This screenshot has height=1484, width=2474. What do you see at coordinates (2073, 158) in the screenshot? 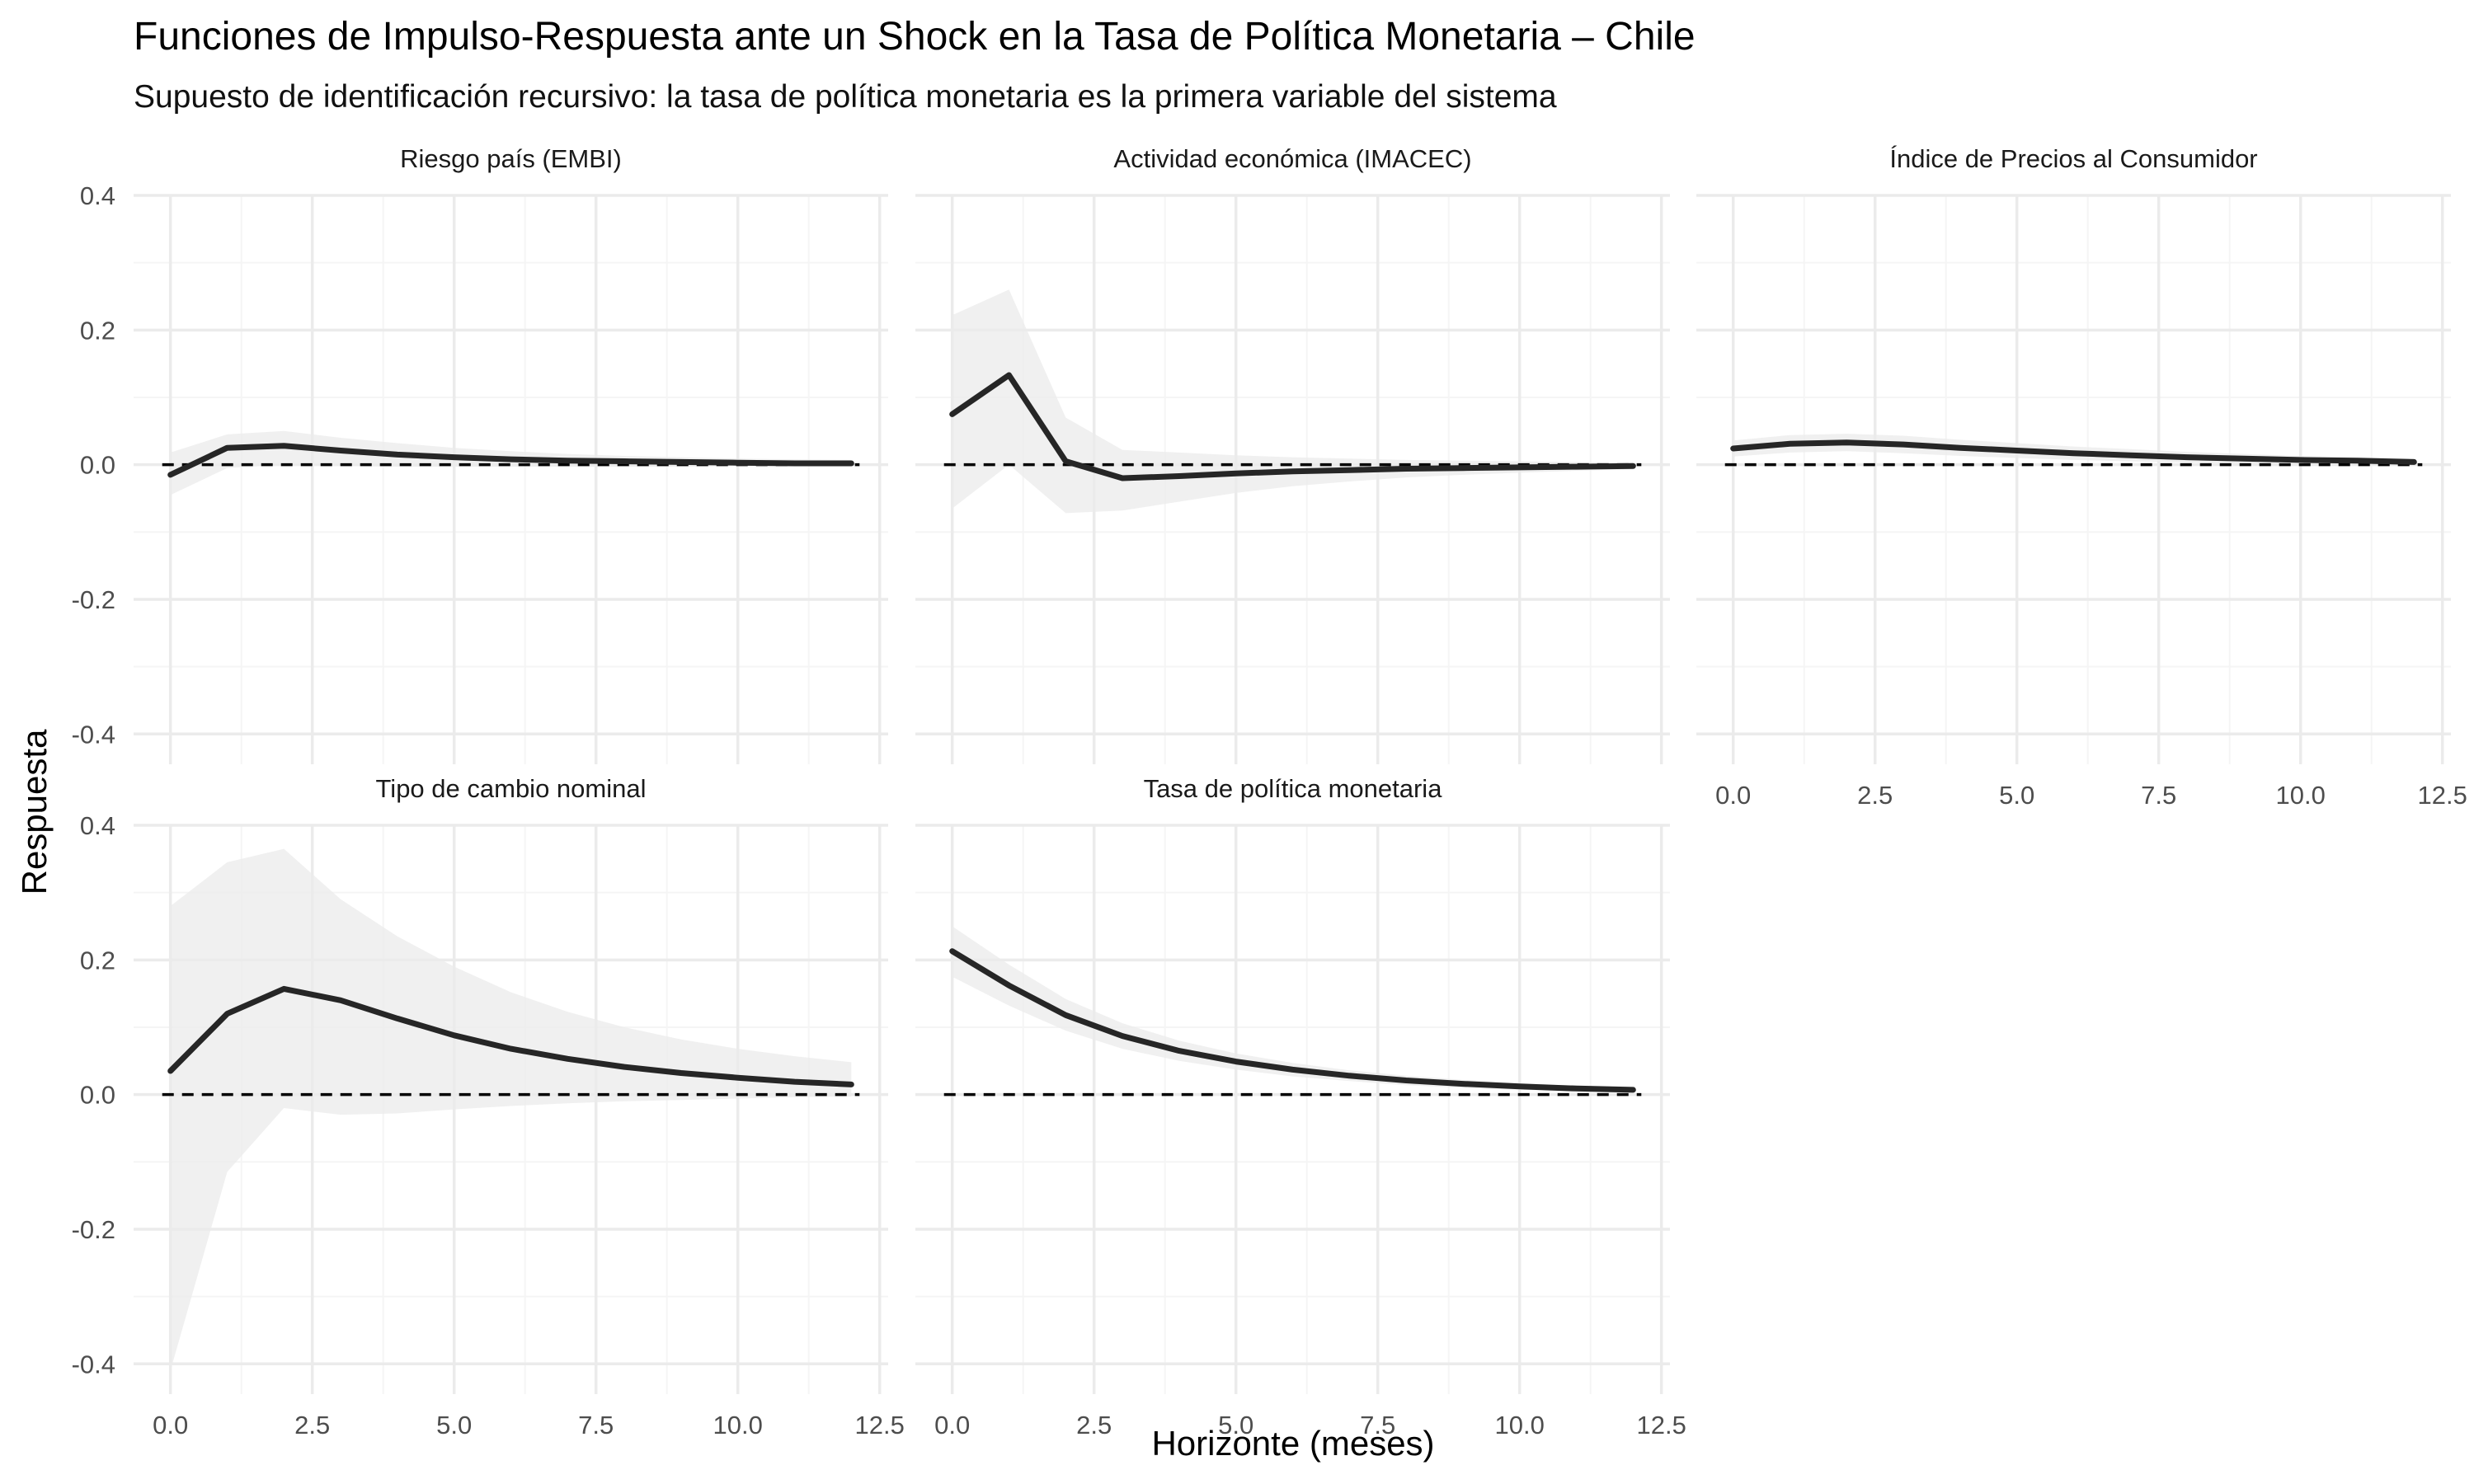
I see `facet-strip-label: Índice de Precios al Consumidor` at bounding box center [2073, 158].